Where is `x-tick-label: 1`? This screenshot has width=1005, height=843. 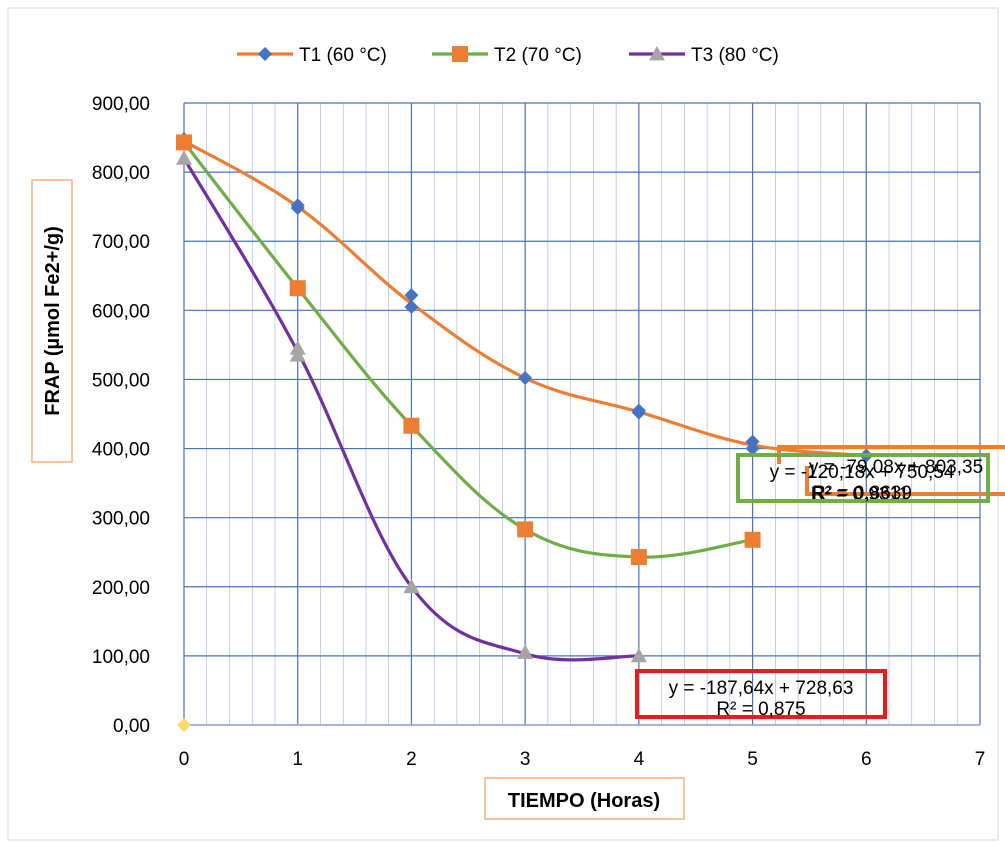 x-tick-label: 1 is located at coordinates (297, 759).